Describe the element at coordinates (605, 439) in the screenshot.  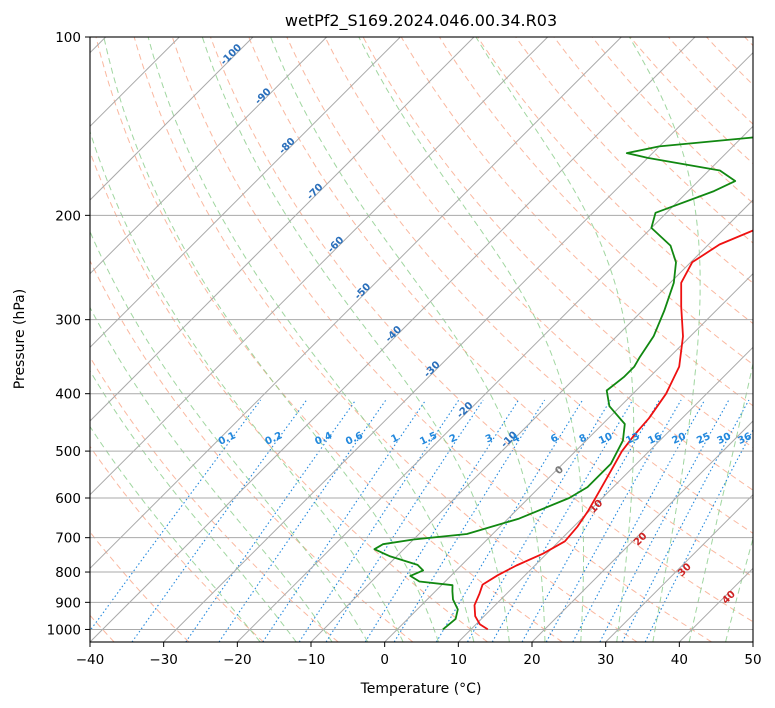
I see `mixing-ratio-label: 10` at that location.